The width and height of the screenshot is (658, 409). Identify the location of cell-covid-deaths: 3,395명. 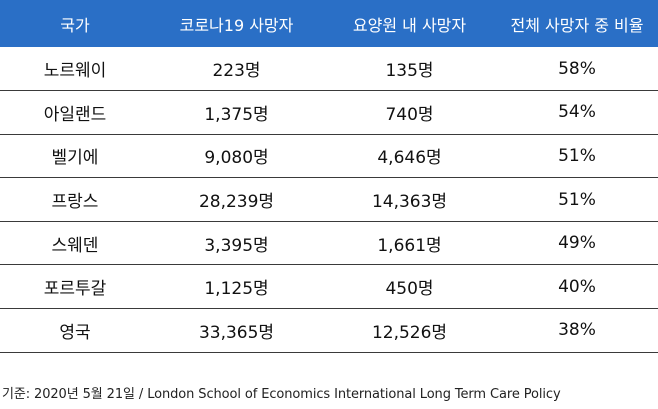
(236, 245).